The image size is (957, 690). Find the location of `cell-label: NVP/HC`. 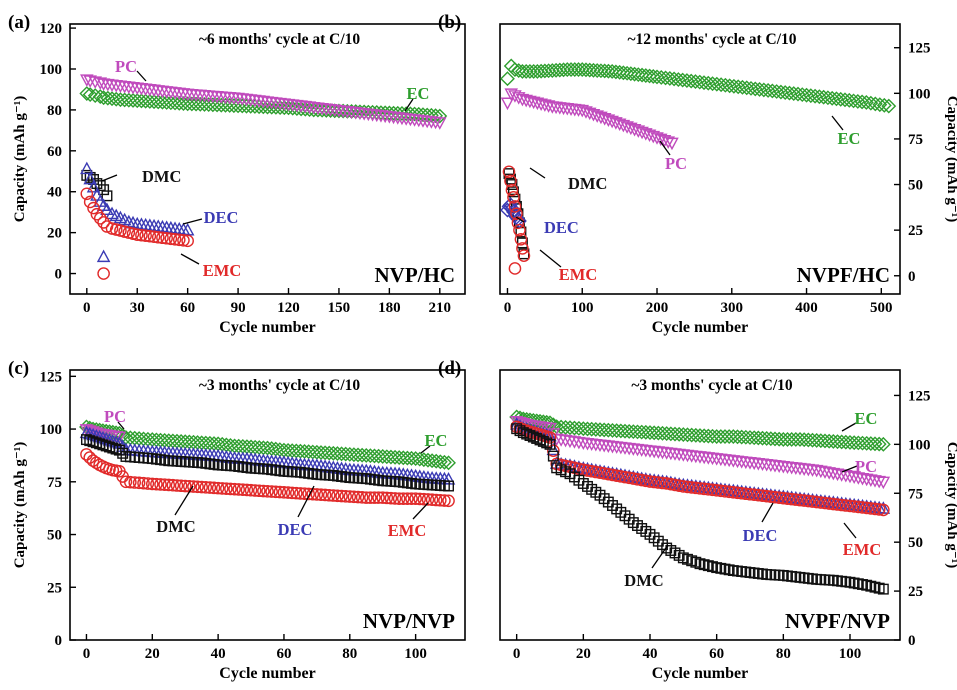

cell-label: NVP/HC is located at coordinates (415, 275).